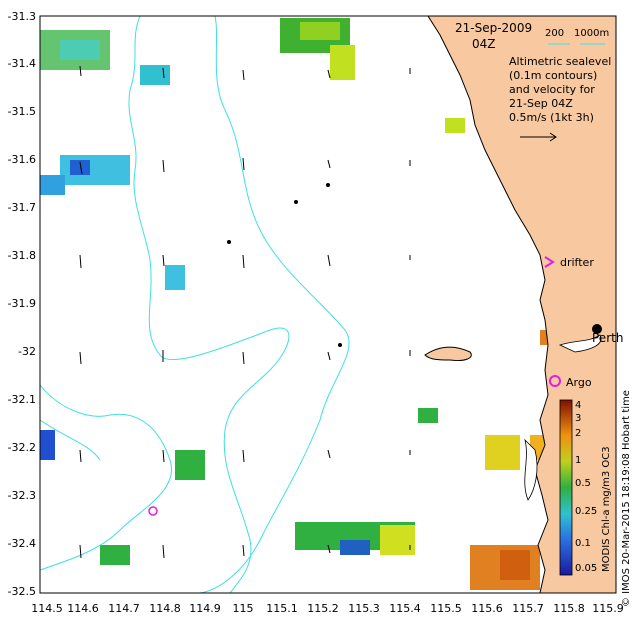  What do you see at coordinates (22, 207) in the screenshot?
I see `y-tick-label: -31.7` at bounding box center [22, 207].